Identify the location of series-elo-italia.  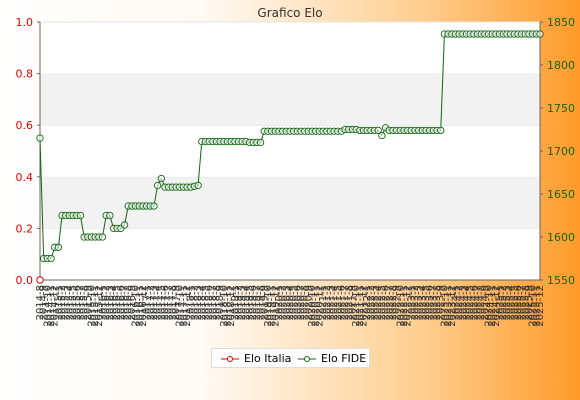
(40, 280).